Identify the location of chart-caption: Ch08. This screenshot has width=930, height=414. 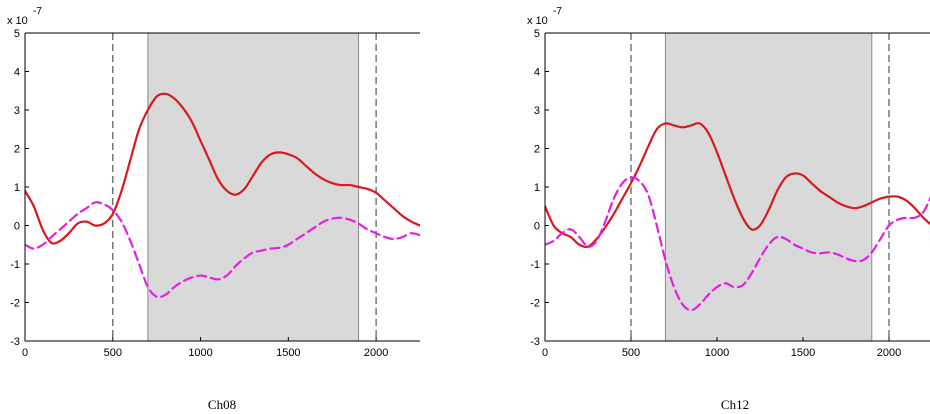
(222, 404).